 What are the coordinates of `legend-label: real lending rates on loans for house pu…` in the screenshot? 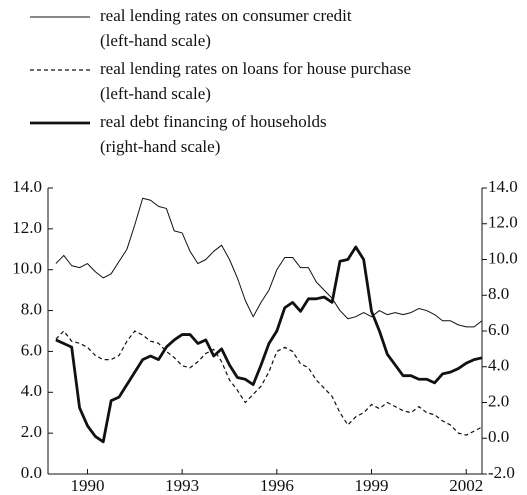 It's located at (255, 81).